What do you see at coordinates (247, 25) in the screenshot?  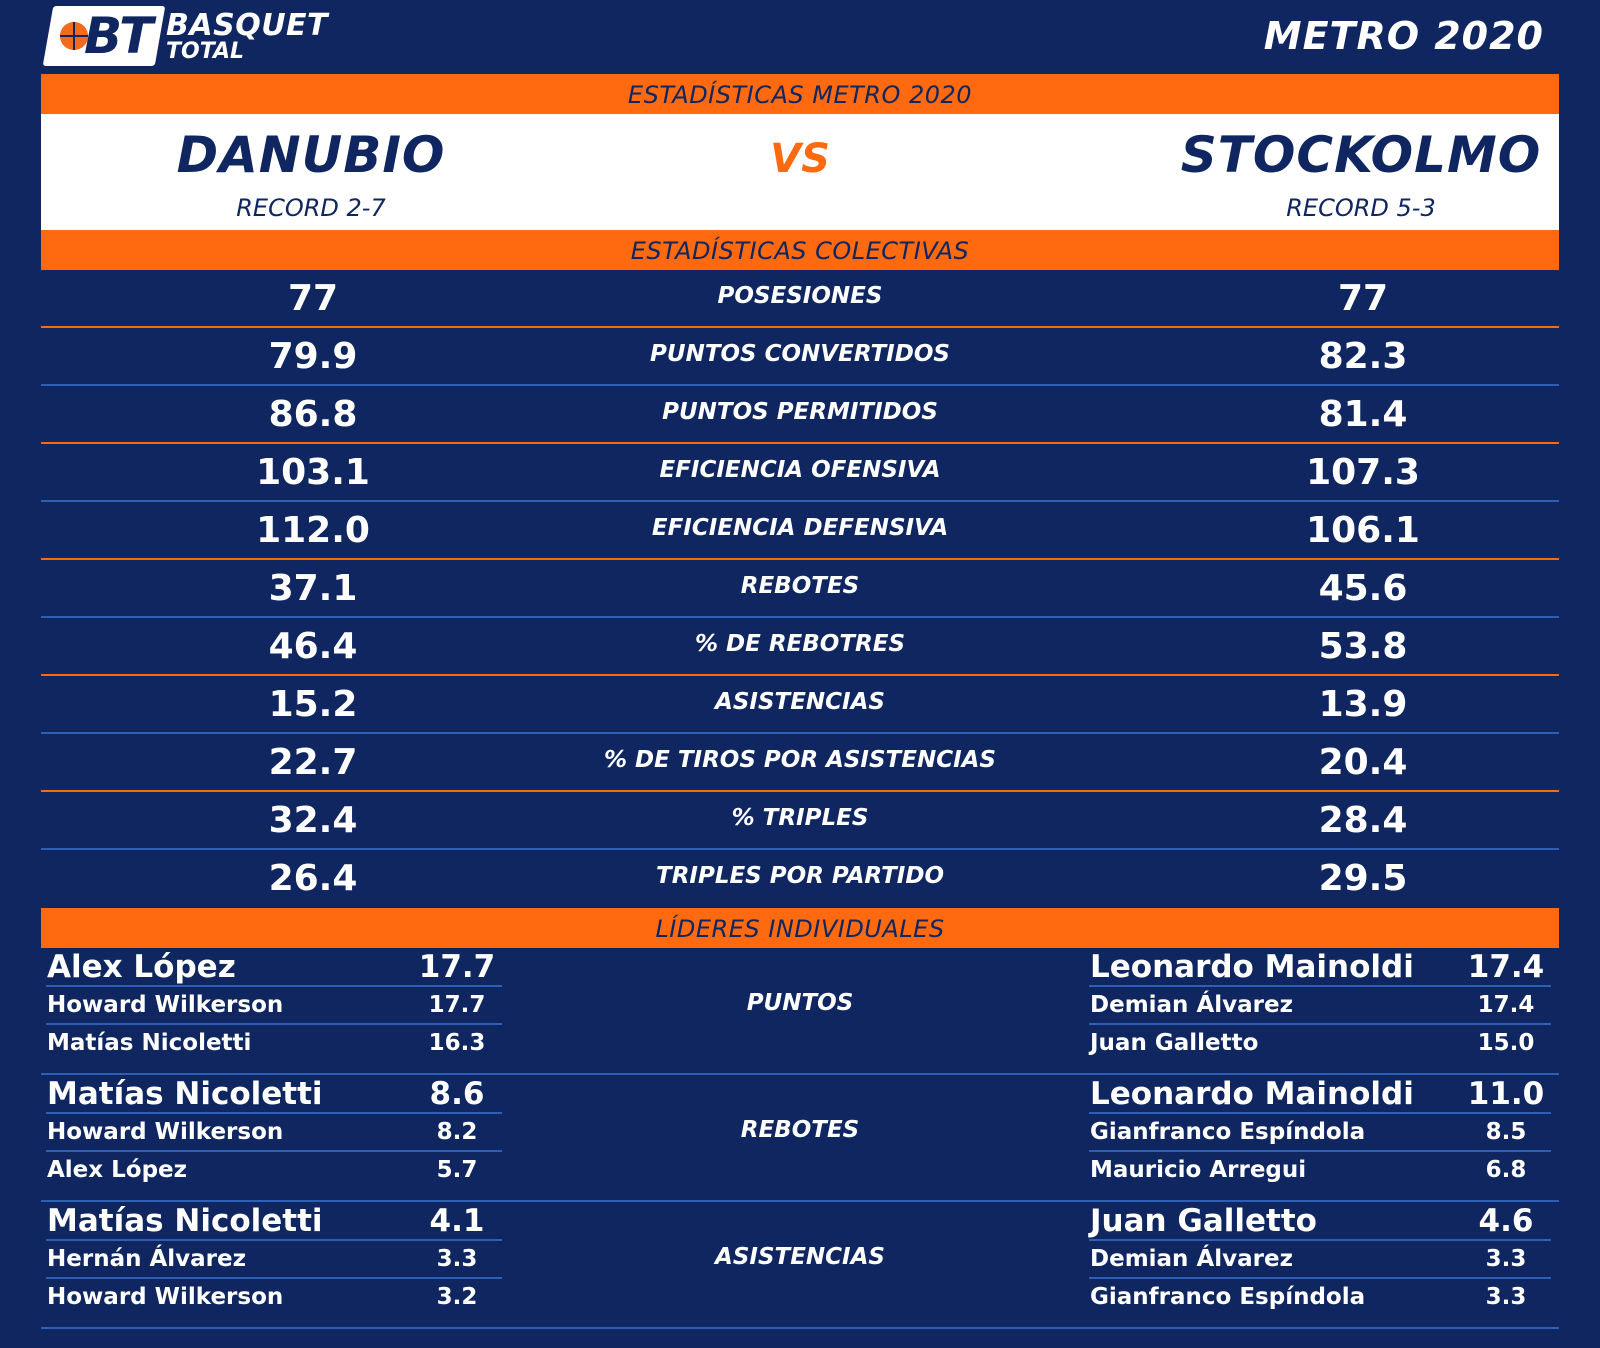 I see `logo-word-basquet: BASQUET` at bounding box center [247, 25].